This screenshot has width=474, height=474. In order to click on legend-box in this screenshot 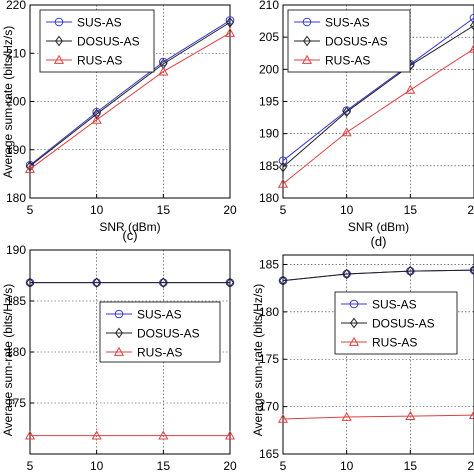, I will do `click(349, 41)`.